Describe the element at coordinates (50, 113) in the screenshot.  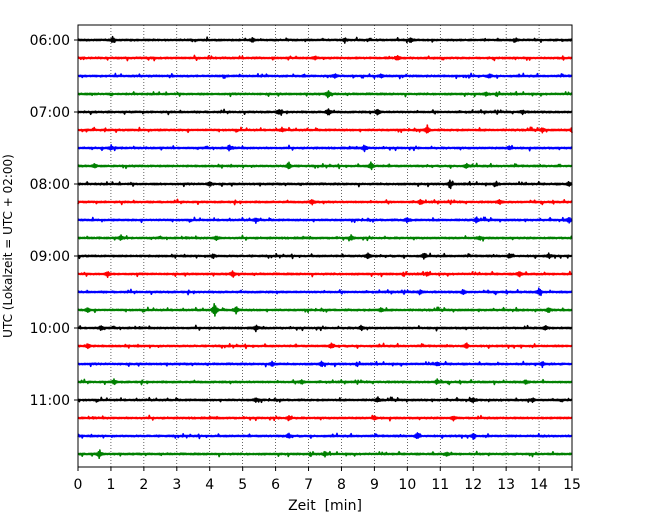
I see `y-tick-label: 07:00` at that location.